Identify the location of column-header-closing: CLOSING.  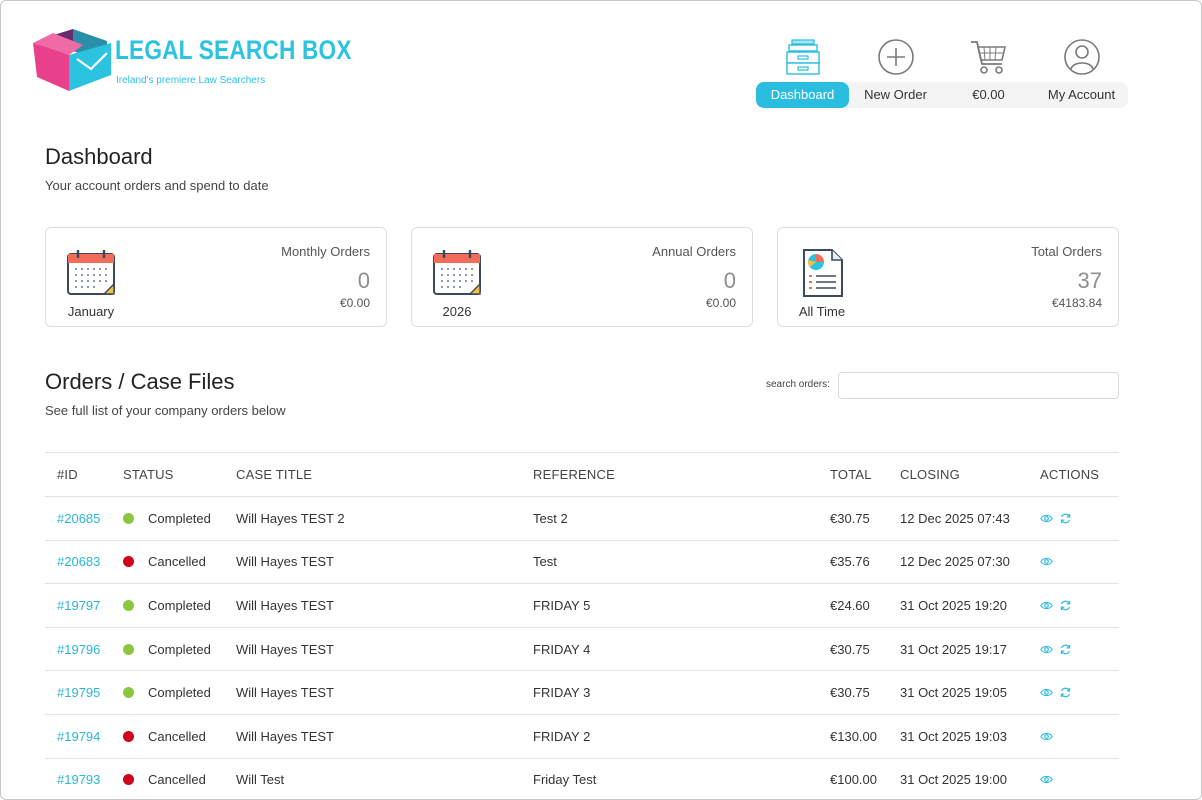
(930, 474).